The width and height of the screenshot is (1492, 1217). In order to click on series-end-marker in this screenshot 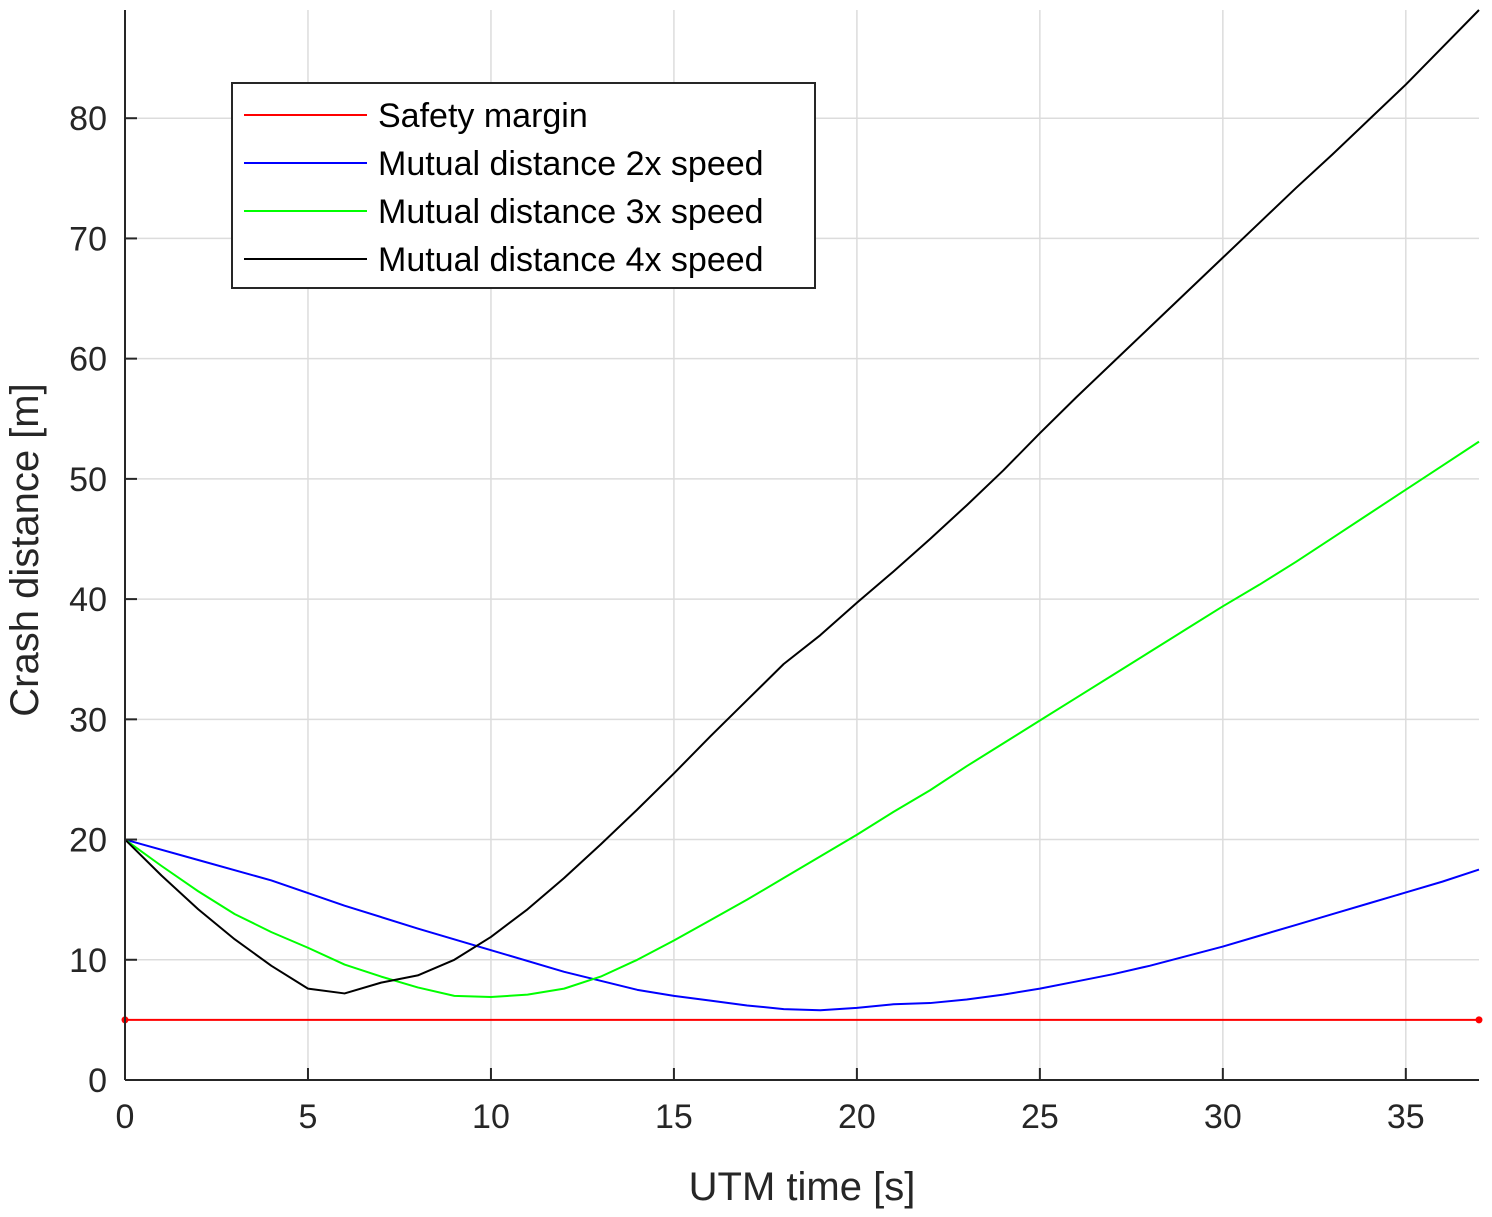, I will do `click(1479, 1020)`.